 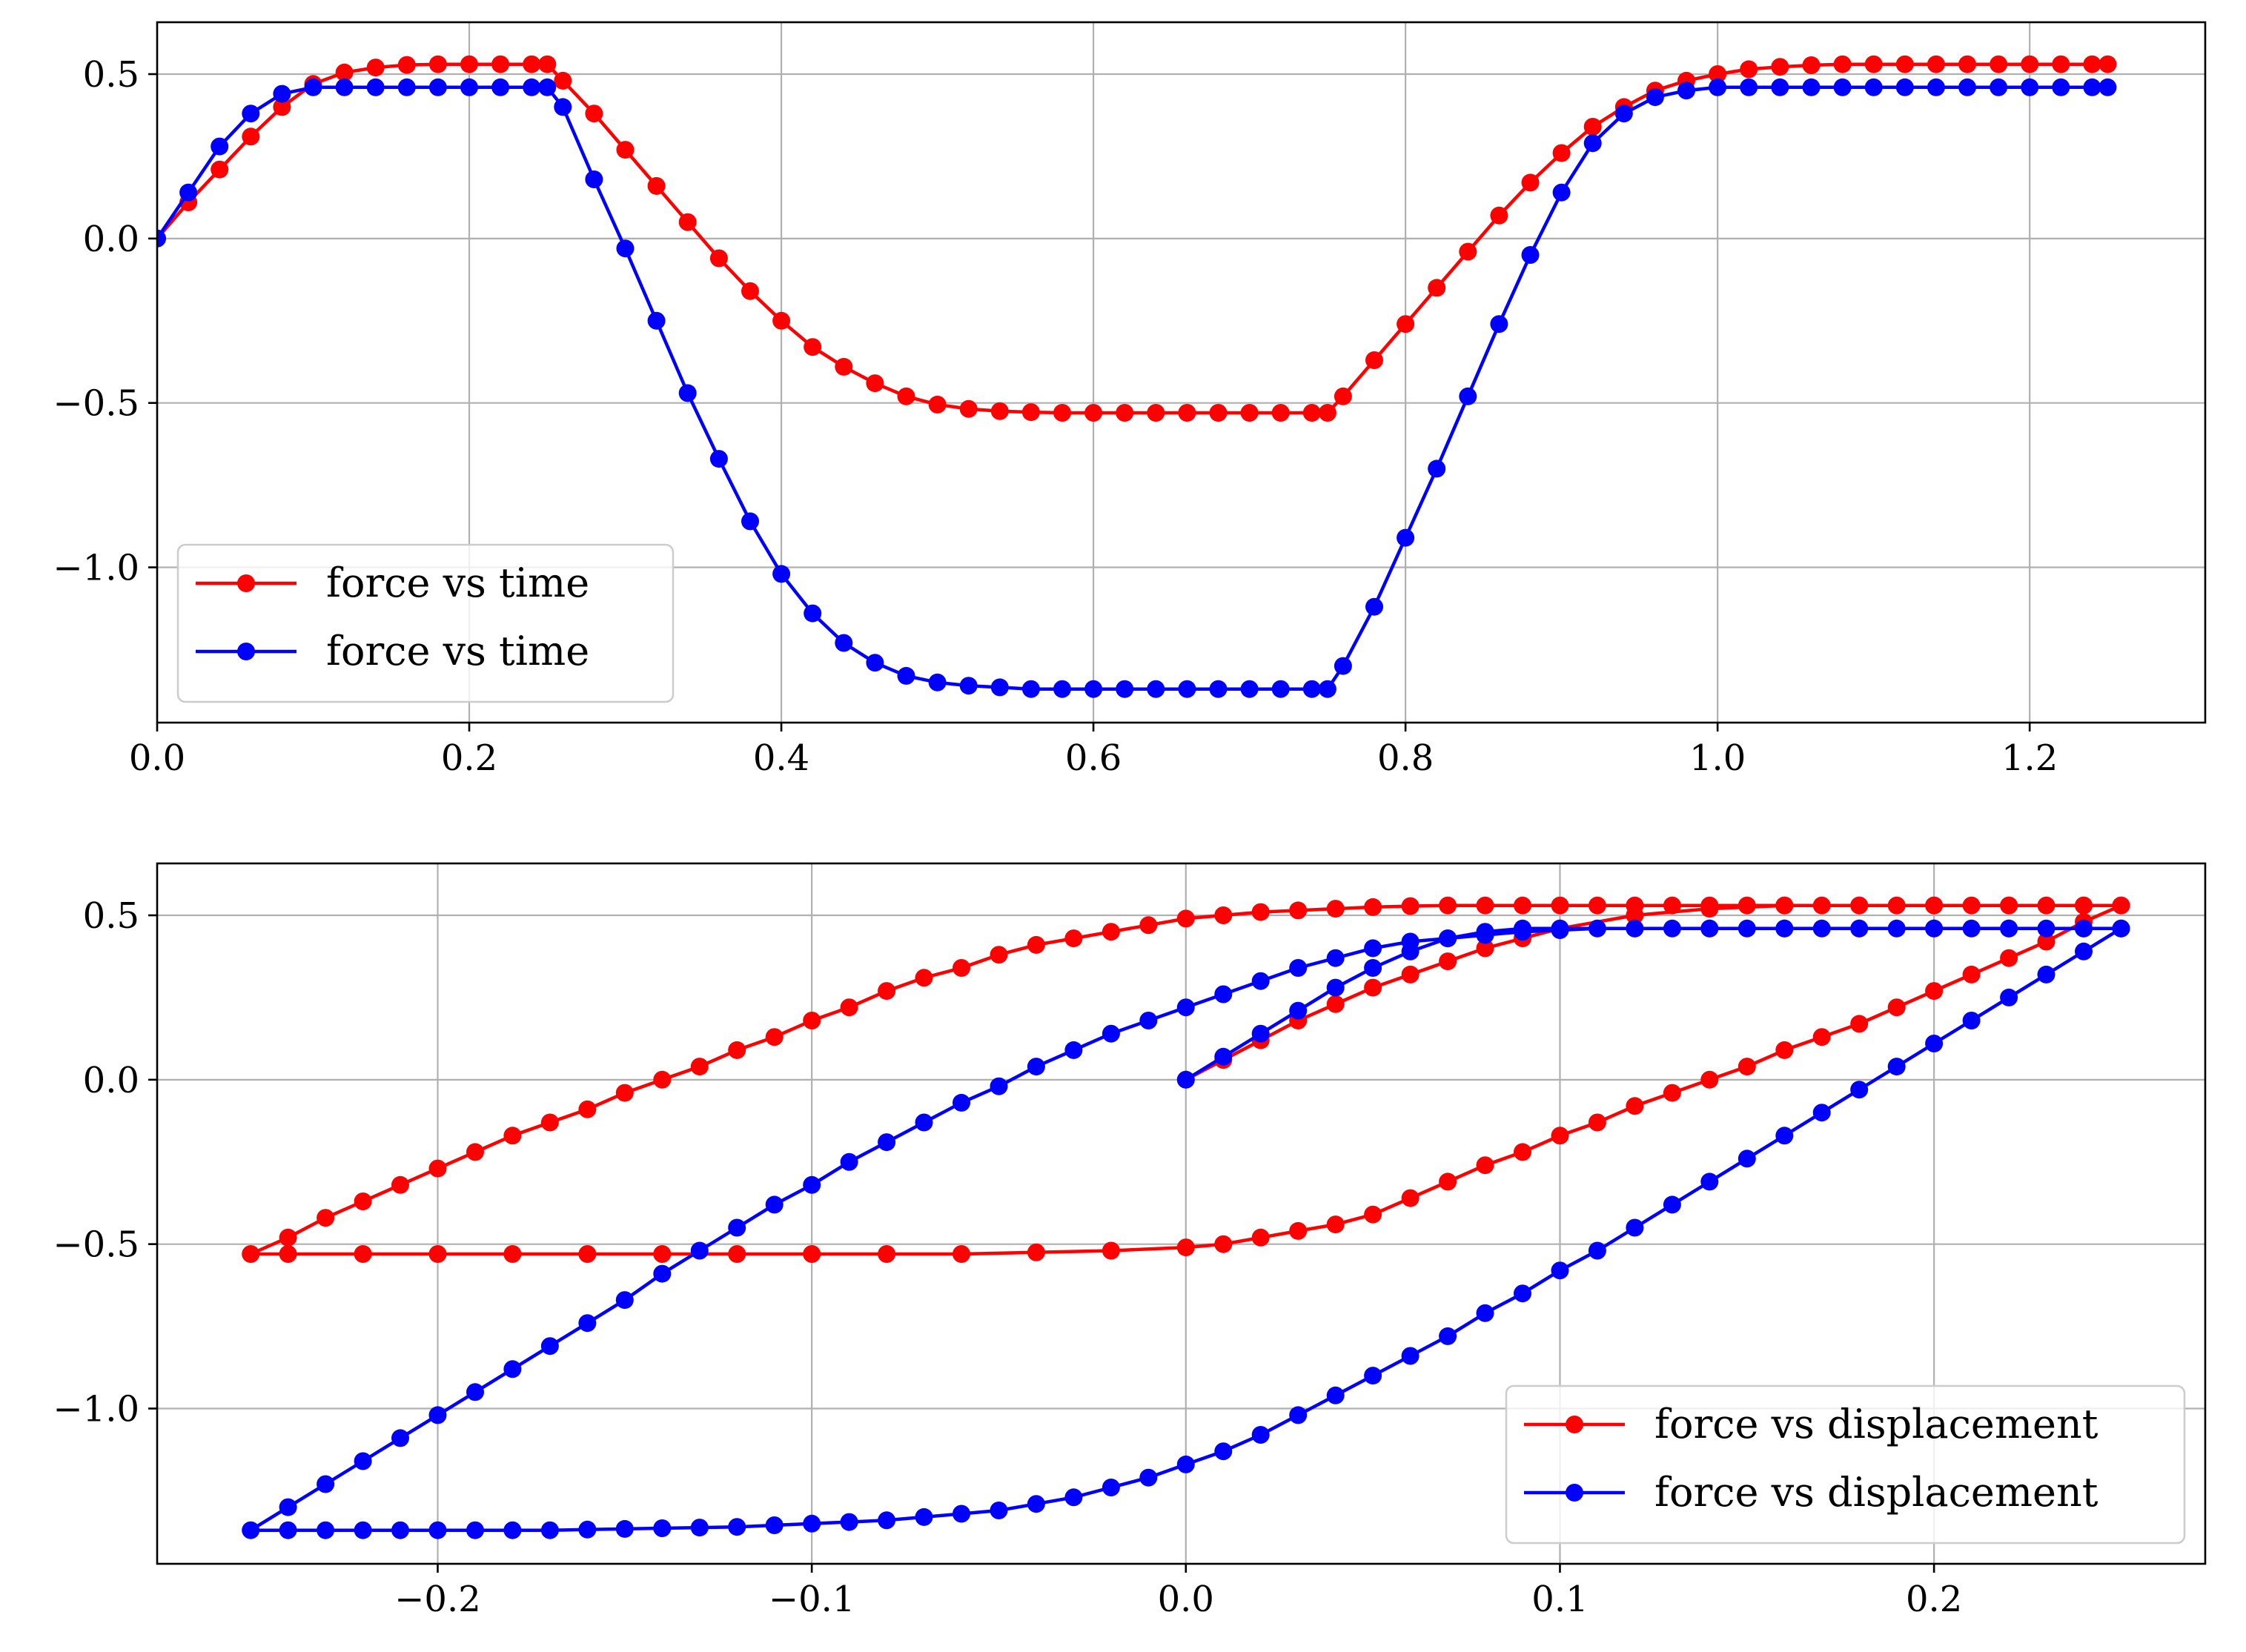 What do you see at coordinates (96, 1409) in the screenshot?
I see `chart-2-y-tick-label: −1.0` at bounding box center [96, 1409].